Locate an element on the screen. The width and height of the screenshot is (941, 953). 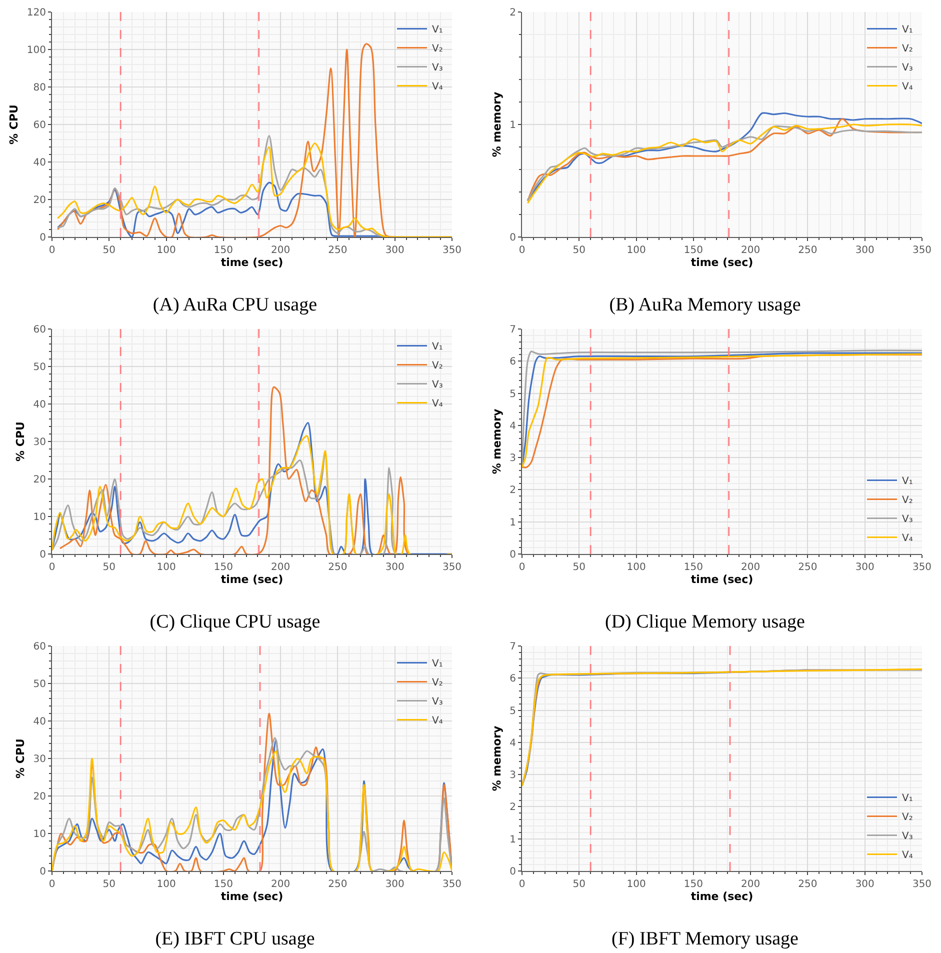
text: (E) IBFT CPU usage is located at coordinates (235, 939).